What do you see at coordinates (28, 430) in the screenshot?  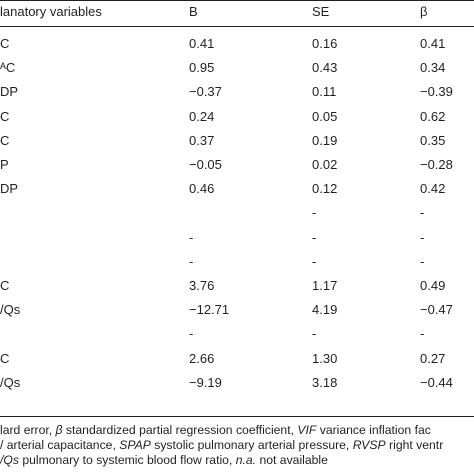 I see `footnote-segment: lard error,` at bounding box center [28, 430].